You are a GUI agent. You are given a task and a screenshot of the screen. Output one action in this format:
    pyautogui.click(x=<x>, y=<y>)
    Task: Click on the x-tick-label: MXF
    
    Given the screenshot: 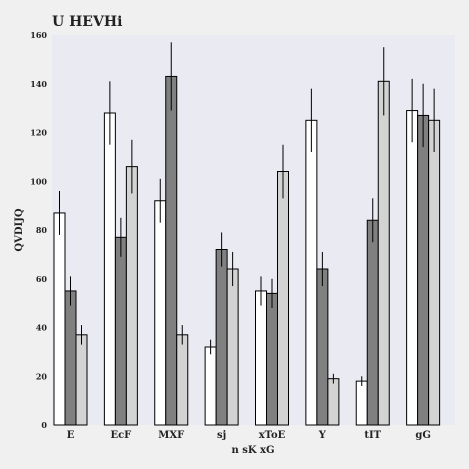 What is the action you would take?
    pyautogui.click(x=171, y=435)
    